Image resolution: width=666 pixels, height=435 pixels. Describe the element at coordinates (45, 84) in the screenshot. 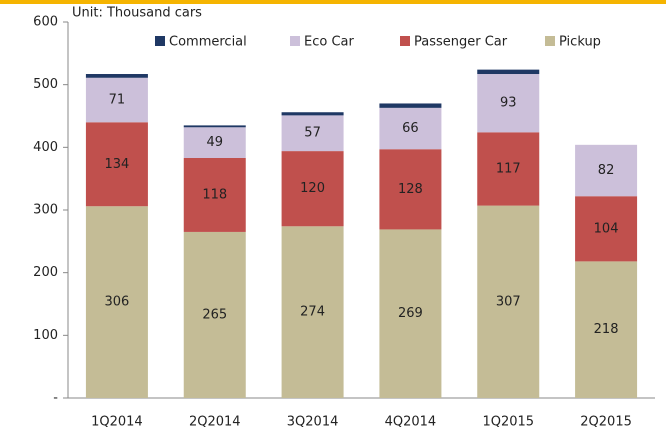

I see `y-tick-label: 500` at that location.